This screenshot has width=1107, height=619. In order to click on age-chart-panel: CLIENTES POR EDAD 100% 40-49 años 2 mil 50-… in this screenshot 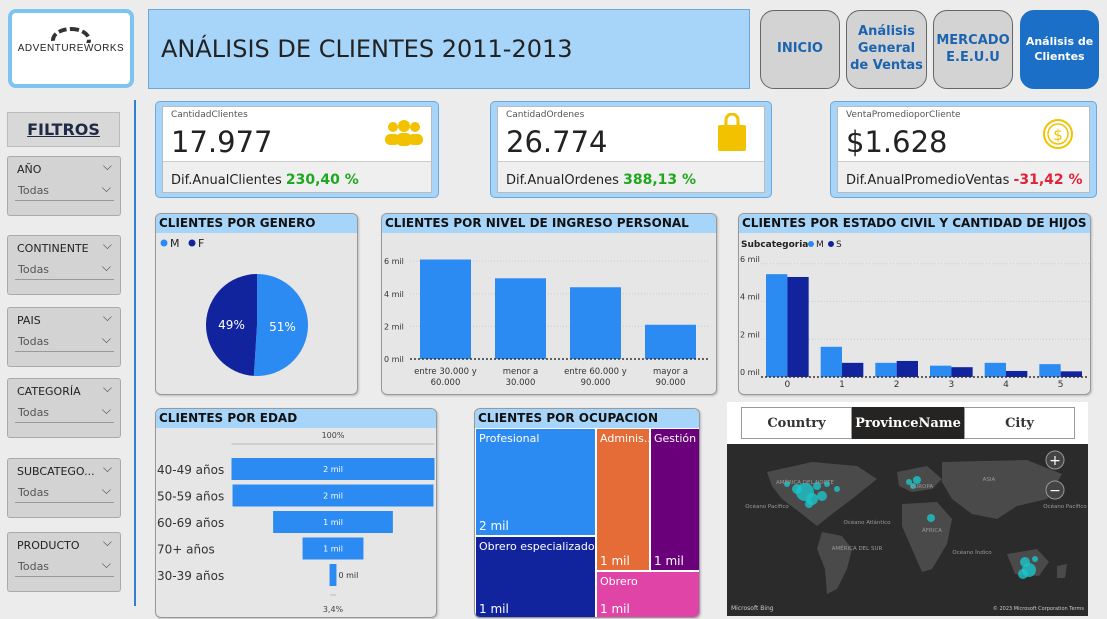, I will do `click(296, 513)`.